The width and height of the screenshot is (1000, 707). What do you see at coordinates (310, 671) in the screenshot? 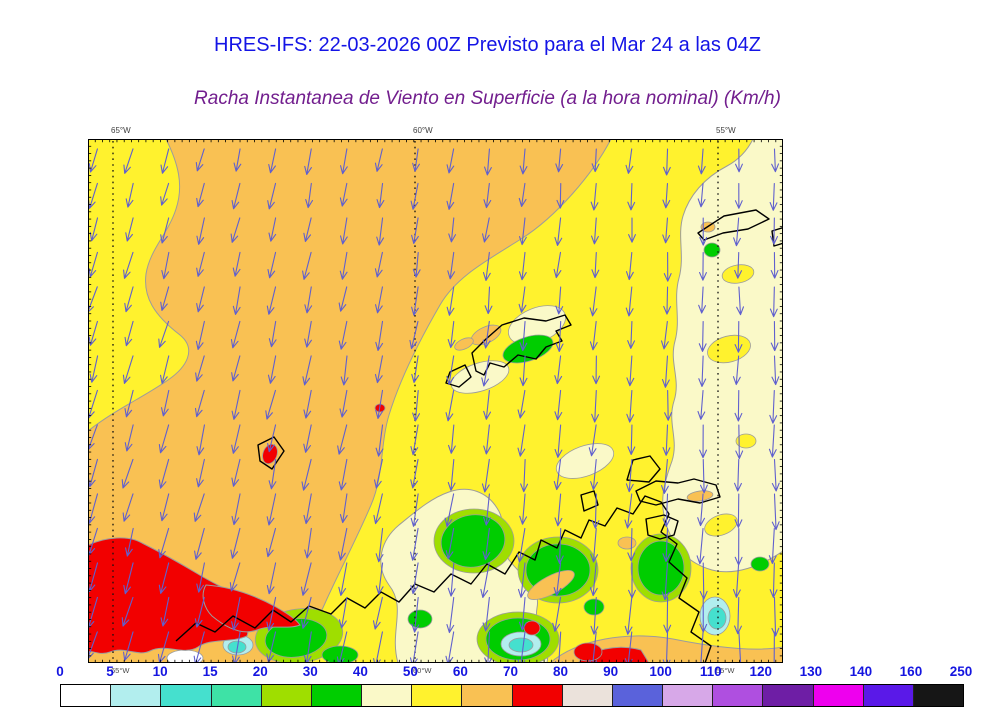
I see `colorbar-tick-label: 30` at bounding box center [310, 671].